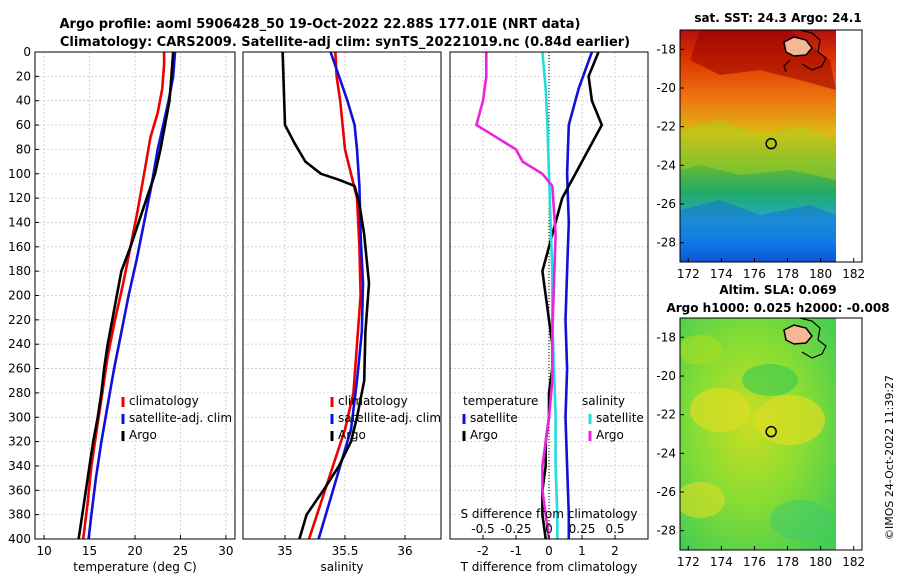 Image resolution: width=900 pixels, height=580 pixels. What do you see at coordinates (180, 551) in the screenshot?
I see `x-tick-label: 25` at bounding box center [180, 551].